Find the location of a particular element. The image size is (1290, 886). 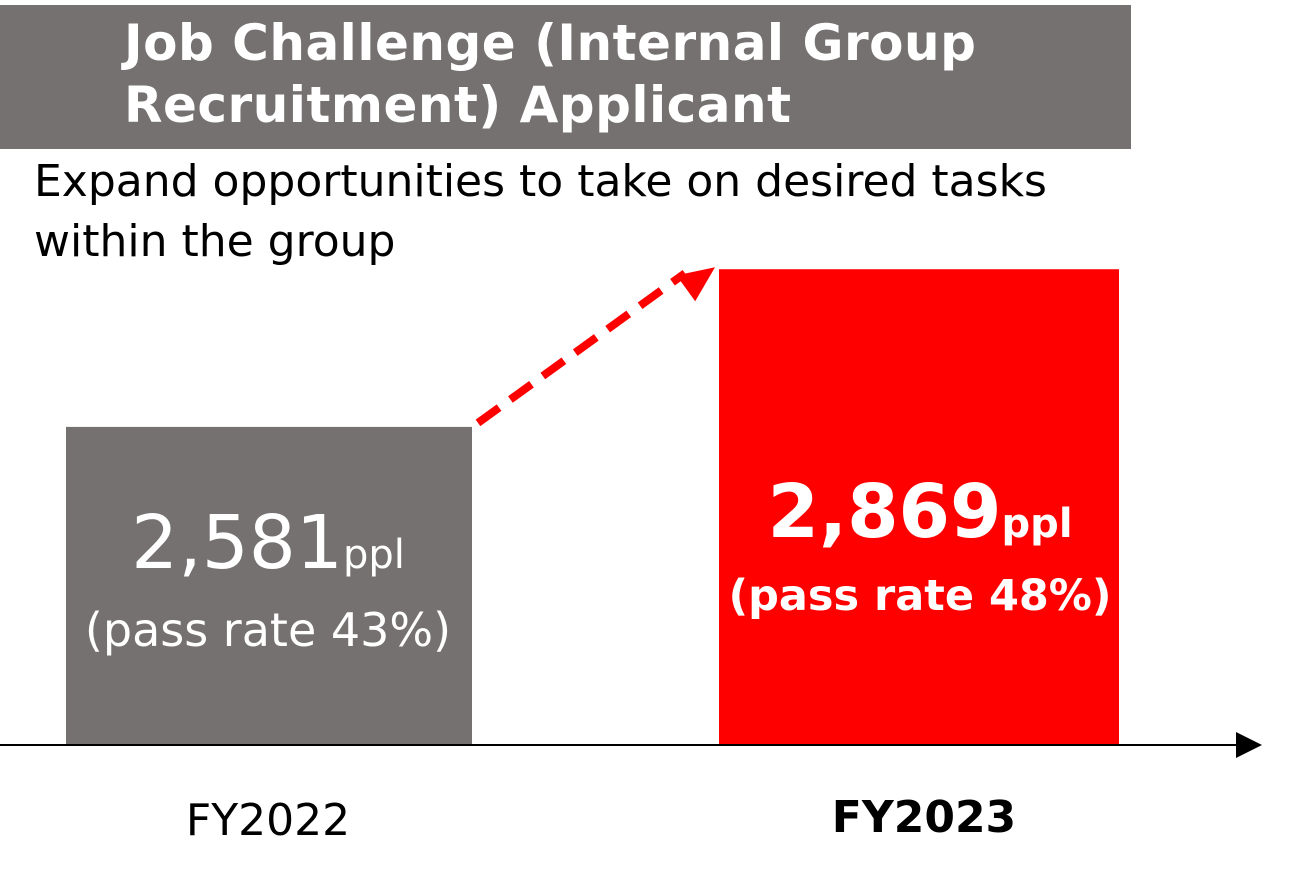

trend-arrow-head is located at coordinates (695, 284).